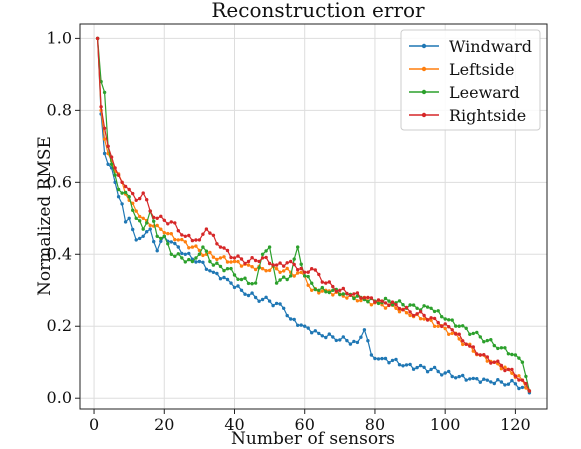 The image size is (581, 449). Describe the element at coordinates (313, 439) in the screenshot. I see `x-axis-title: Number of sensors` at that location.